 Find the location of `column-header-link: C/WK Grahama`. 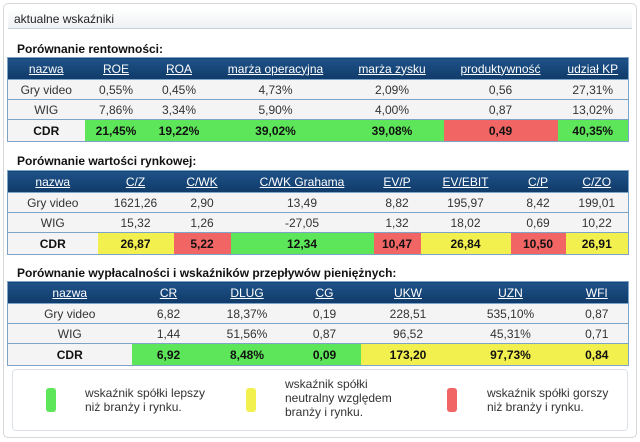

column-header-link: C/WK Grahama is located at coordinates (302, 181).